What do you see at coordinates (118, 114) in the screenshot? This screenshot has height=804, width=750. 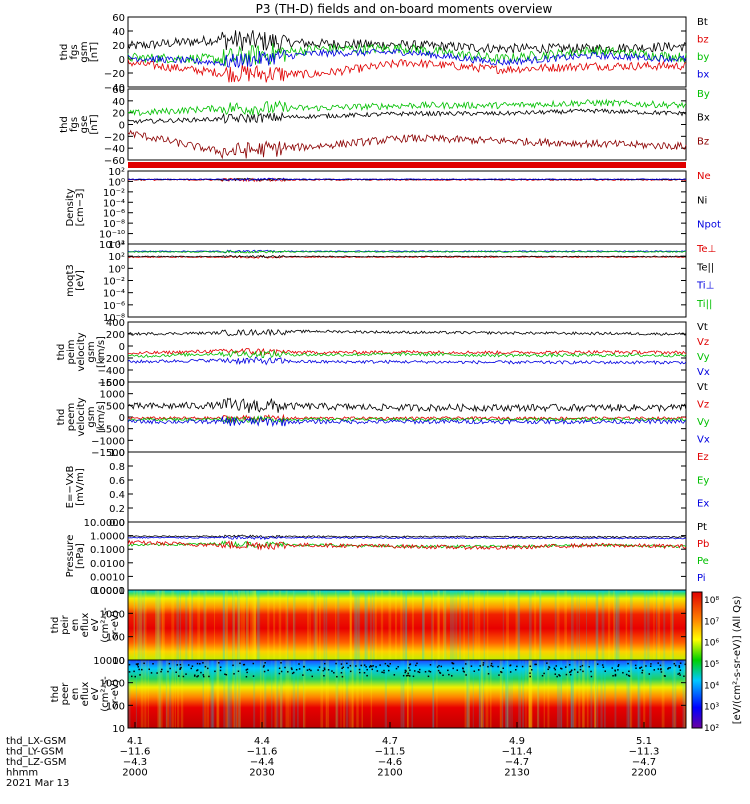 I see `y-tick-label: 20` at bounding box center [118, 114].